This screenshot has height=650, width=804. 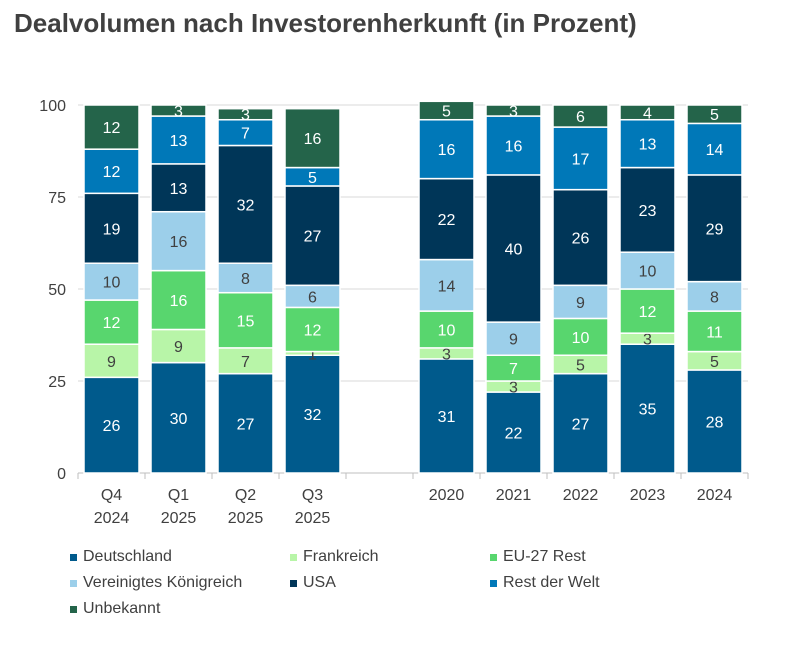 I want to click on data-label: 1, so click(x=312, y=354).